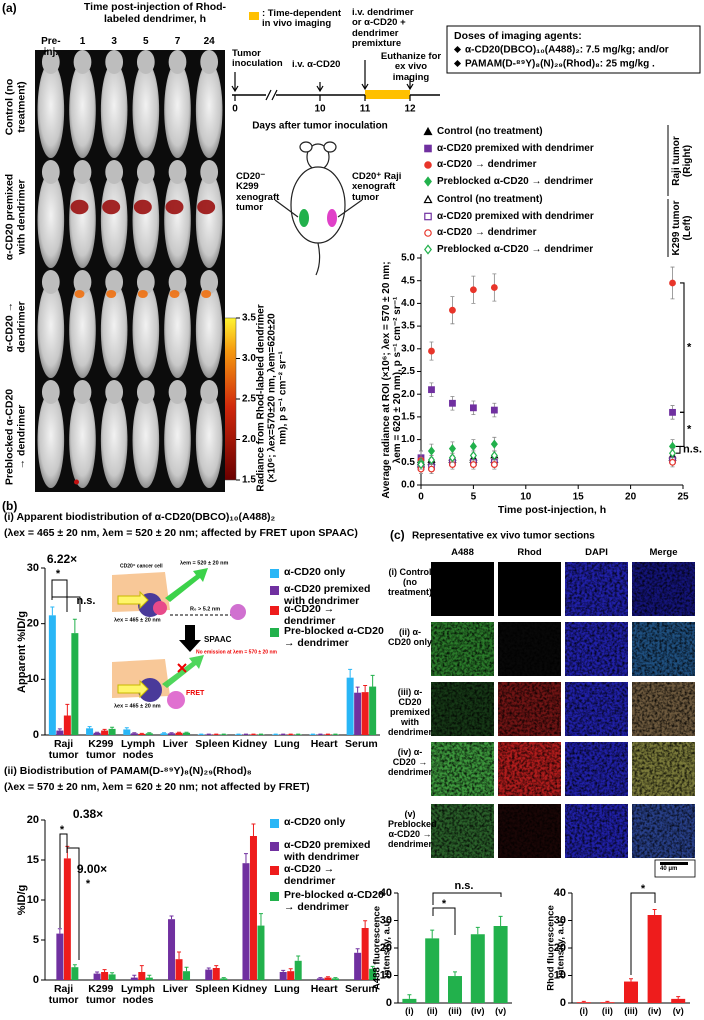  I want to click on imaging-window, so click(387, 94).